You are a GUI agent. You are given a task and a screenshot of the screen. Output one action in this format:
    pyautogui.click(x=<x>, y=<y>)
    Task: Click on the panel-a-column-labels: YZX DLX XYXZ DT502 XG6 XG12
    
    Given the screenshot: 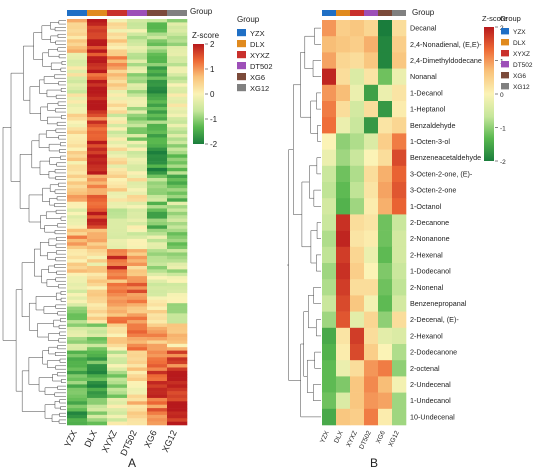 What is the action you would take?
    pyautogui.click(x=120, y=442)
    